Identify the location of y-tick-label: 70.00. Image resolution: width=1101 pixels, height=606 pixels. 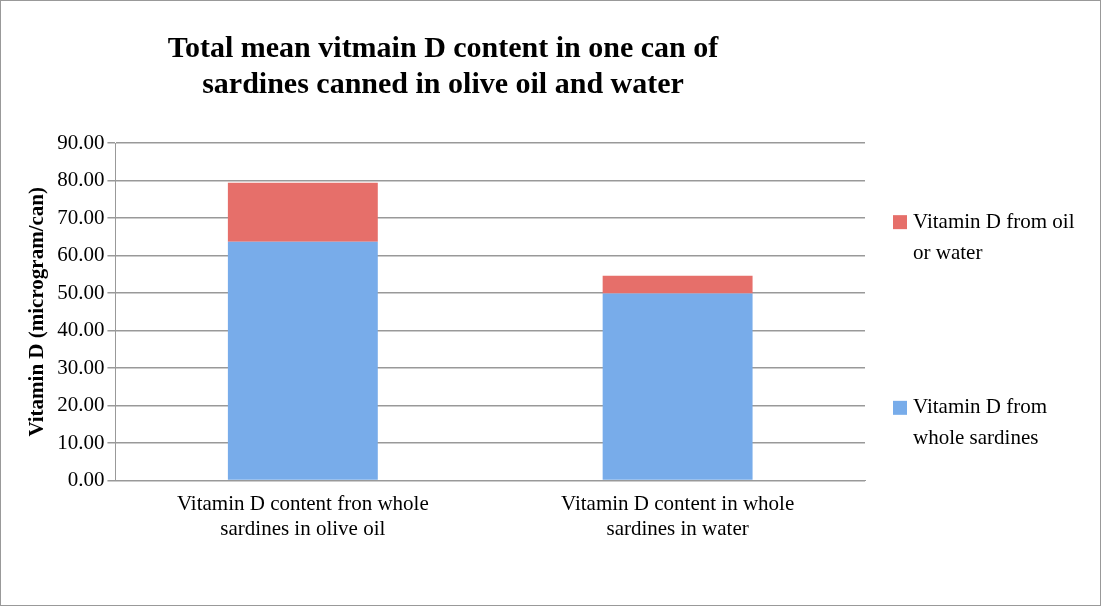
(81, 216).